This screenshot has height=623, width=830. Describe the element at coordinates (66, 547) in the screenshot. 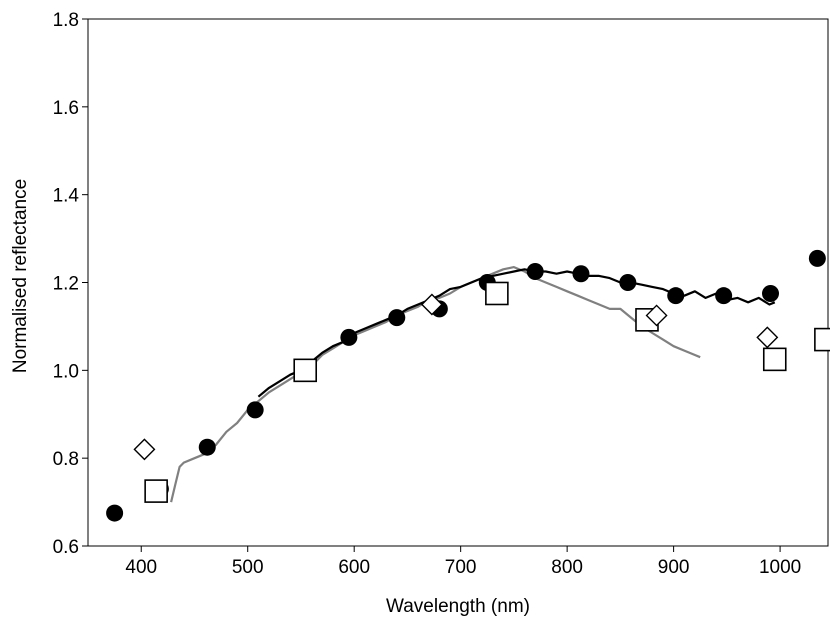

I see `y-tick-label: 0.6` at that location.